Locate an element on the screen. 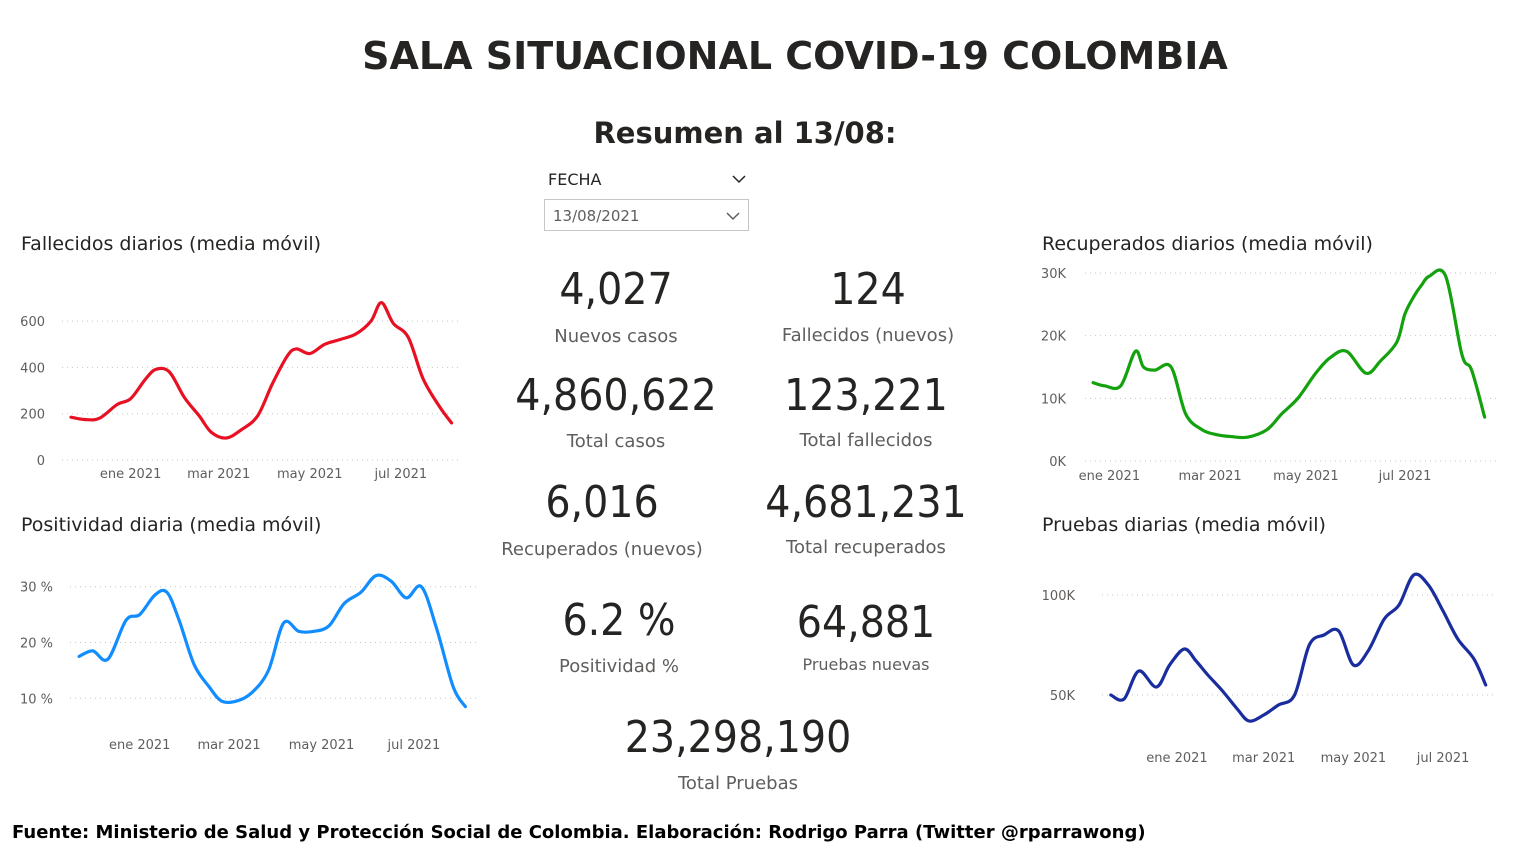 The width and height of the screenshot is (1518, 850). kpi-positividad-value: 6.2 % is located at coordinates (619, 620).